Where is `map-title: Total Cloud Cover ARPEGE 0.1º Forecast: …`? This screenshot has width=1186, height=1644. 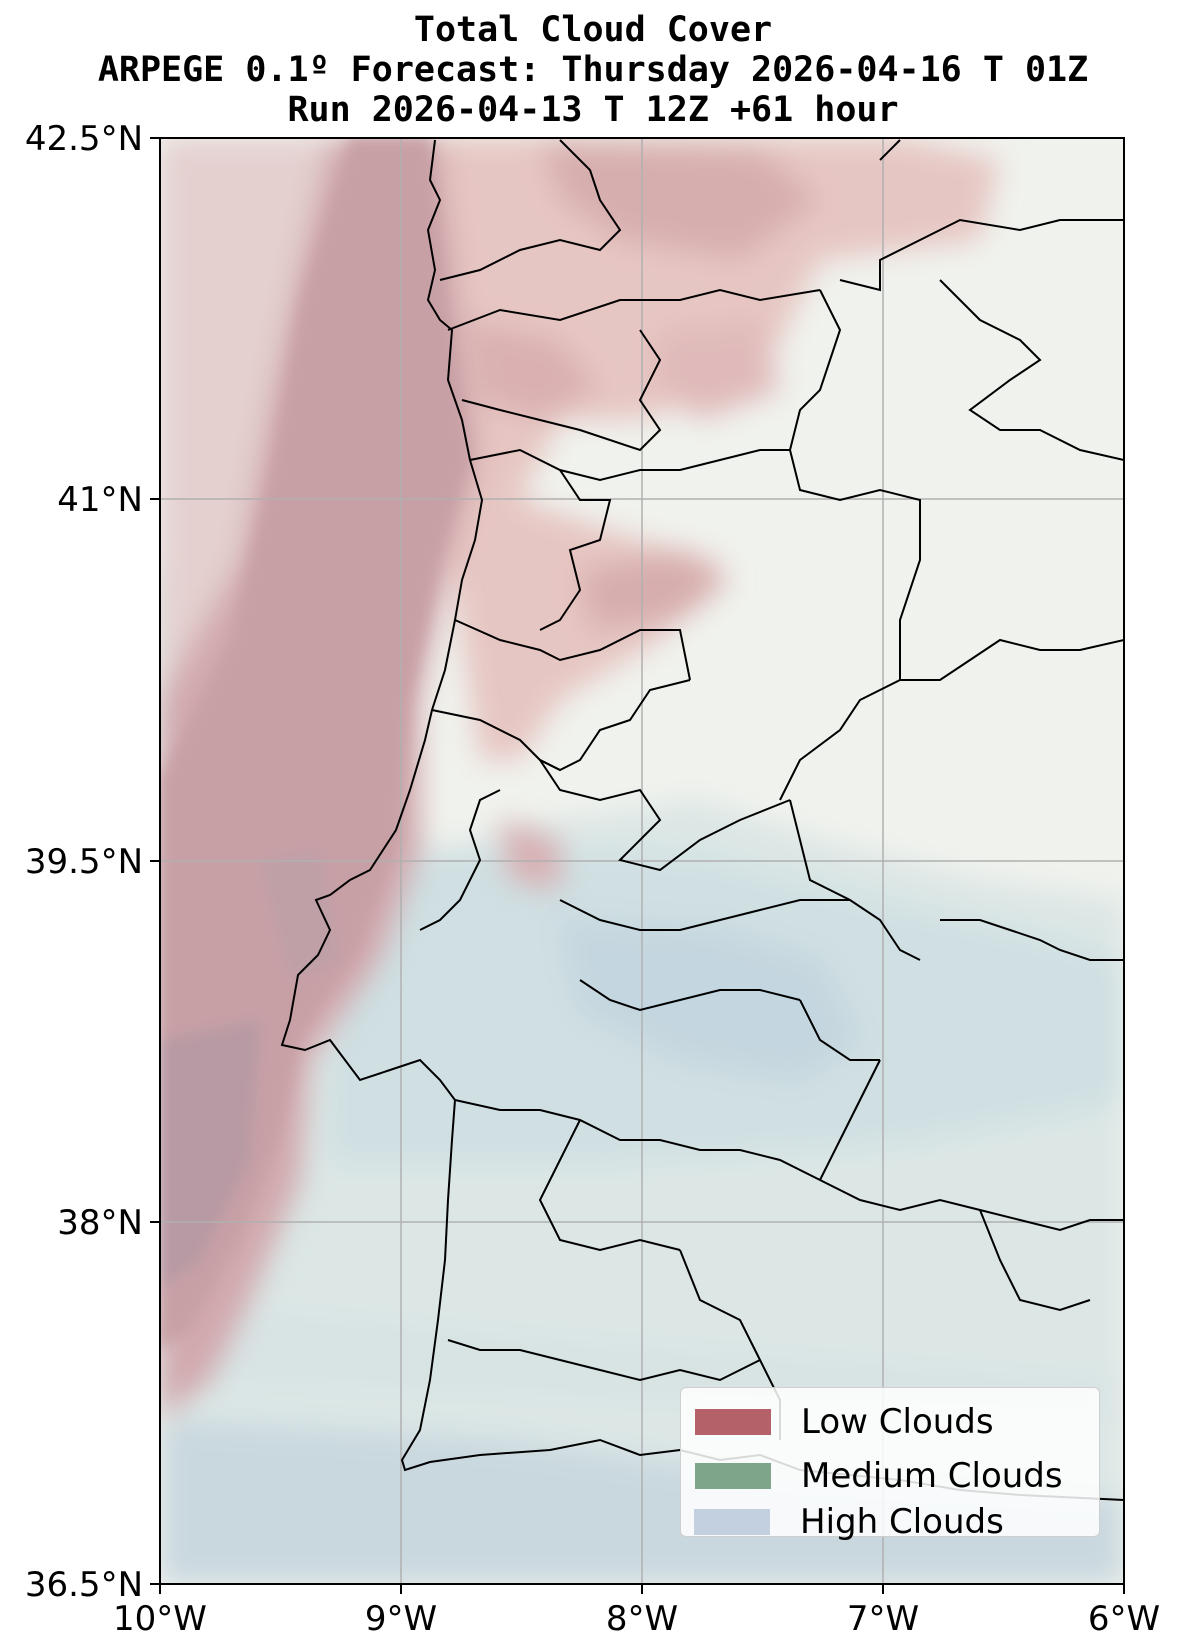 map-title: Total Cloud Cover ARPEGE 0.1º Forecast: … is located at coordinates (593, 70).